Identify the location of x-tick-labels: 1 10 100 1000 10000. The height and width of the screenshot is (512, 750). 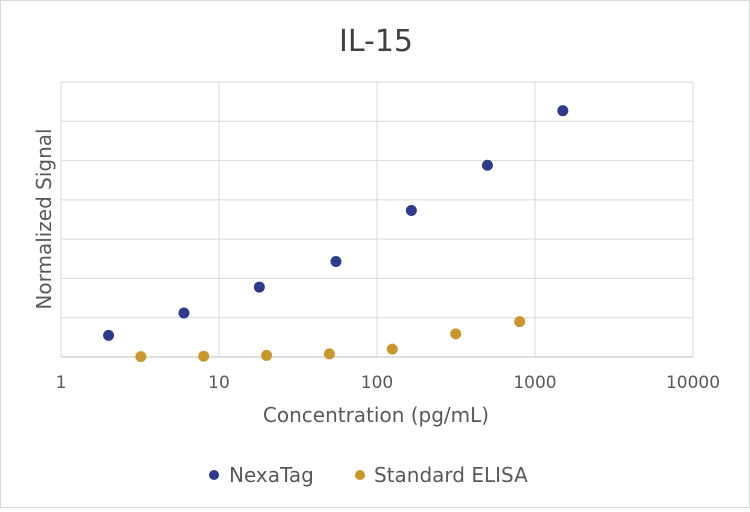
(388, 383).